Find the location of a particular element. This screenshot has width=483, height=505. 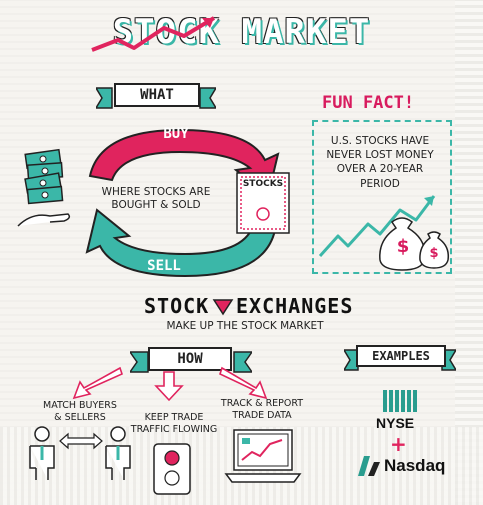

buy-sell-cycle is located at coordinates (182, 203).